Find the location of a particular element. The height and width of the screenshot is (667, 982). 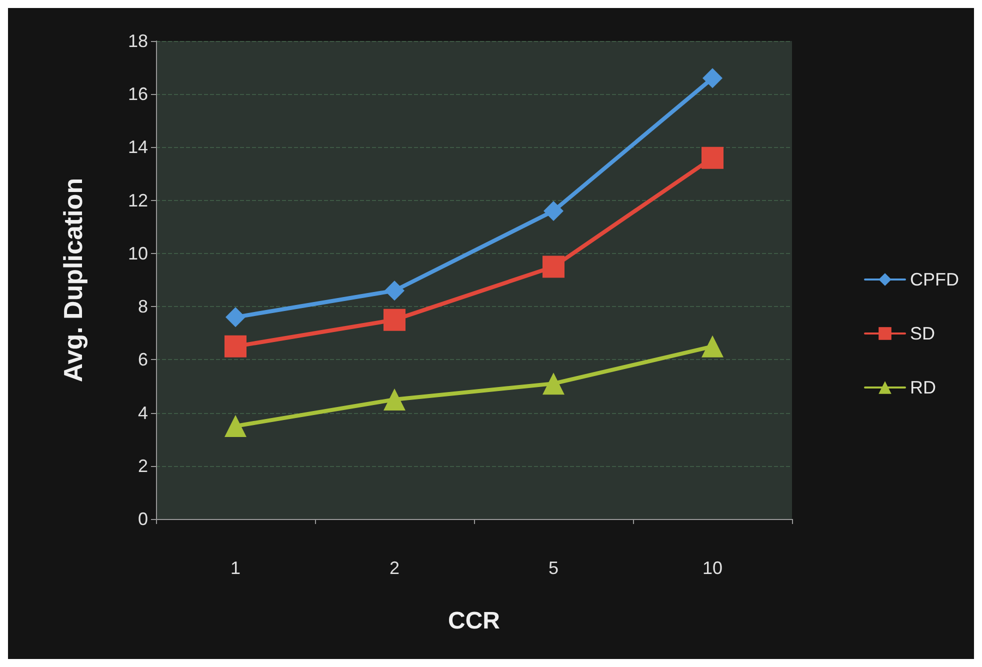

x-axis-title: CCR is located at coordinates (474, 621).